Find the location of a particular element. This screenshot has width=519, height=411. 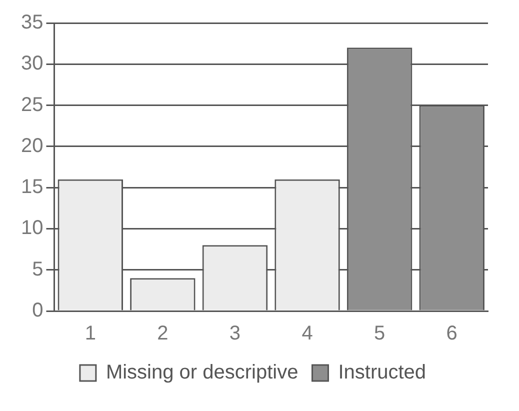

x-tick-label: 3 is located at coordinates (235, 333).